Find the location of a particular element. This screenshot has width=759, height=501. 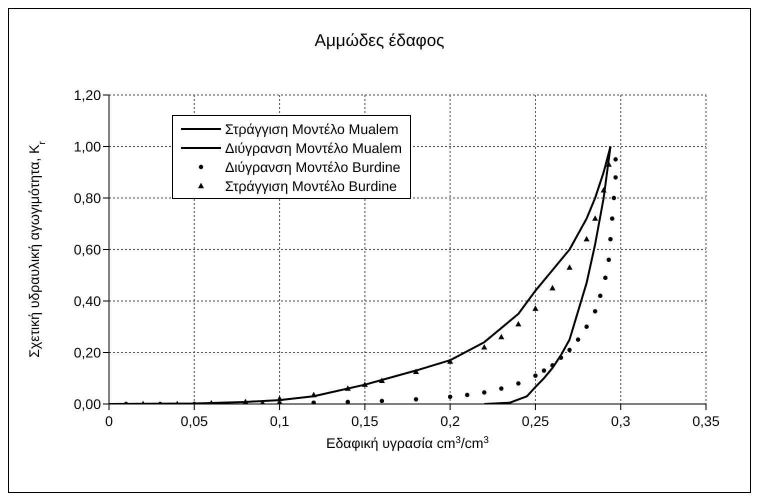

x-tick-label: 0,2 is located at coordinates (450, 421).